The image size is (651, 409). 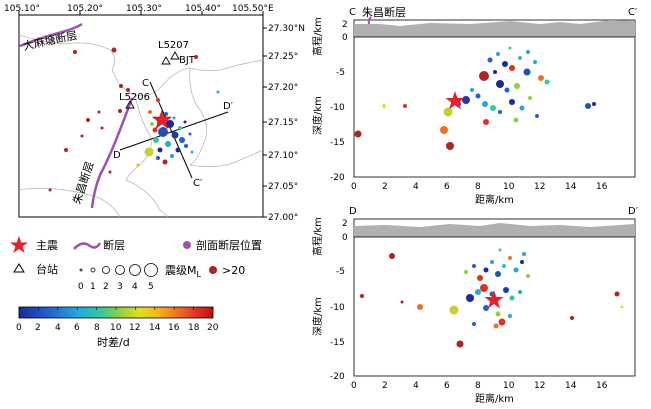 I want to click on profile-cc-mainshock-icon, so click(x=455, y=100).